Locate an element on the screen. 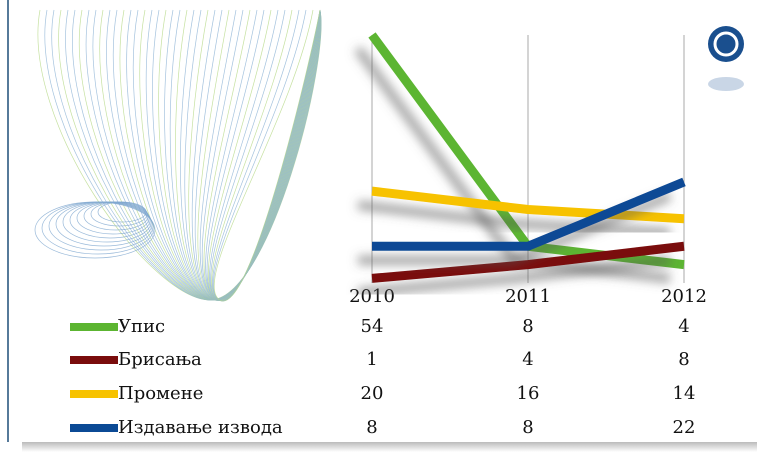 Image resolution: width=766 pixels, height=456 pixels. decor-ellipse is located at coordinates (122, 212).